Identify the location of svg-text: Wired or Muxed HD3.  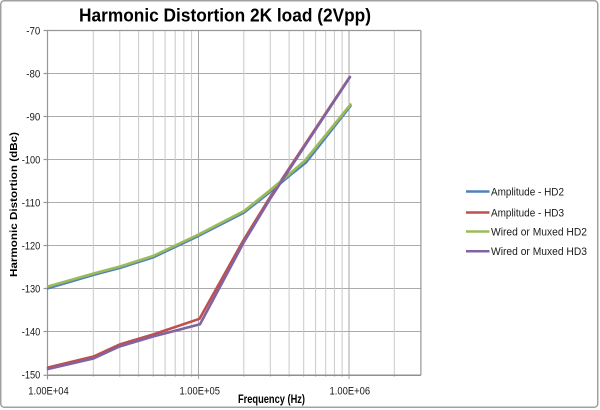
(539, 252).